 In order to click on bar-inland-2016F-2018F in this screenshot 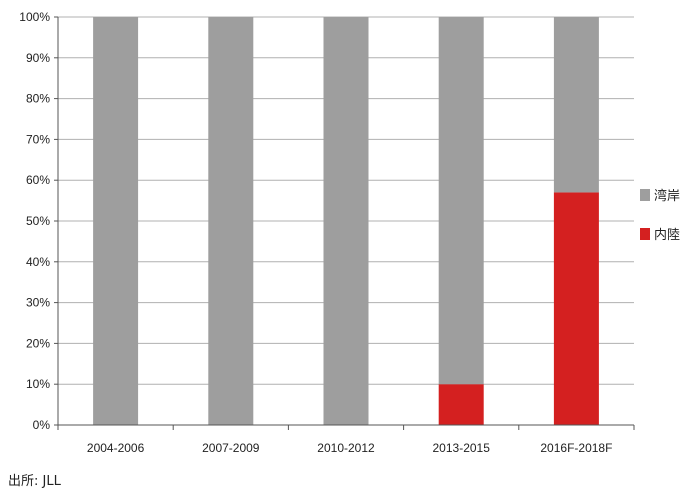, I will do `click(576, 308)`.